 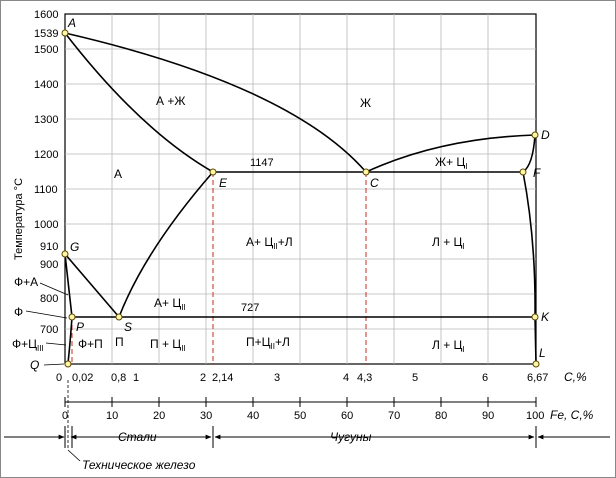 What do you see at coordinates (488, 416) in the screenshot?
I see `x-tick-fe-90: 90` at bounding box center [488, 416].